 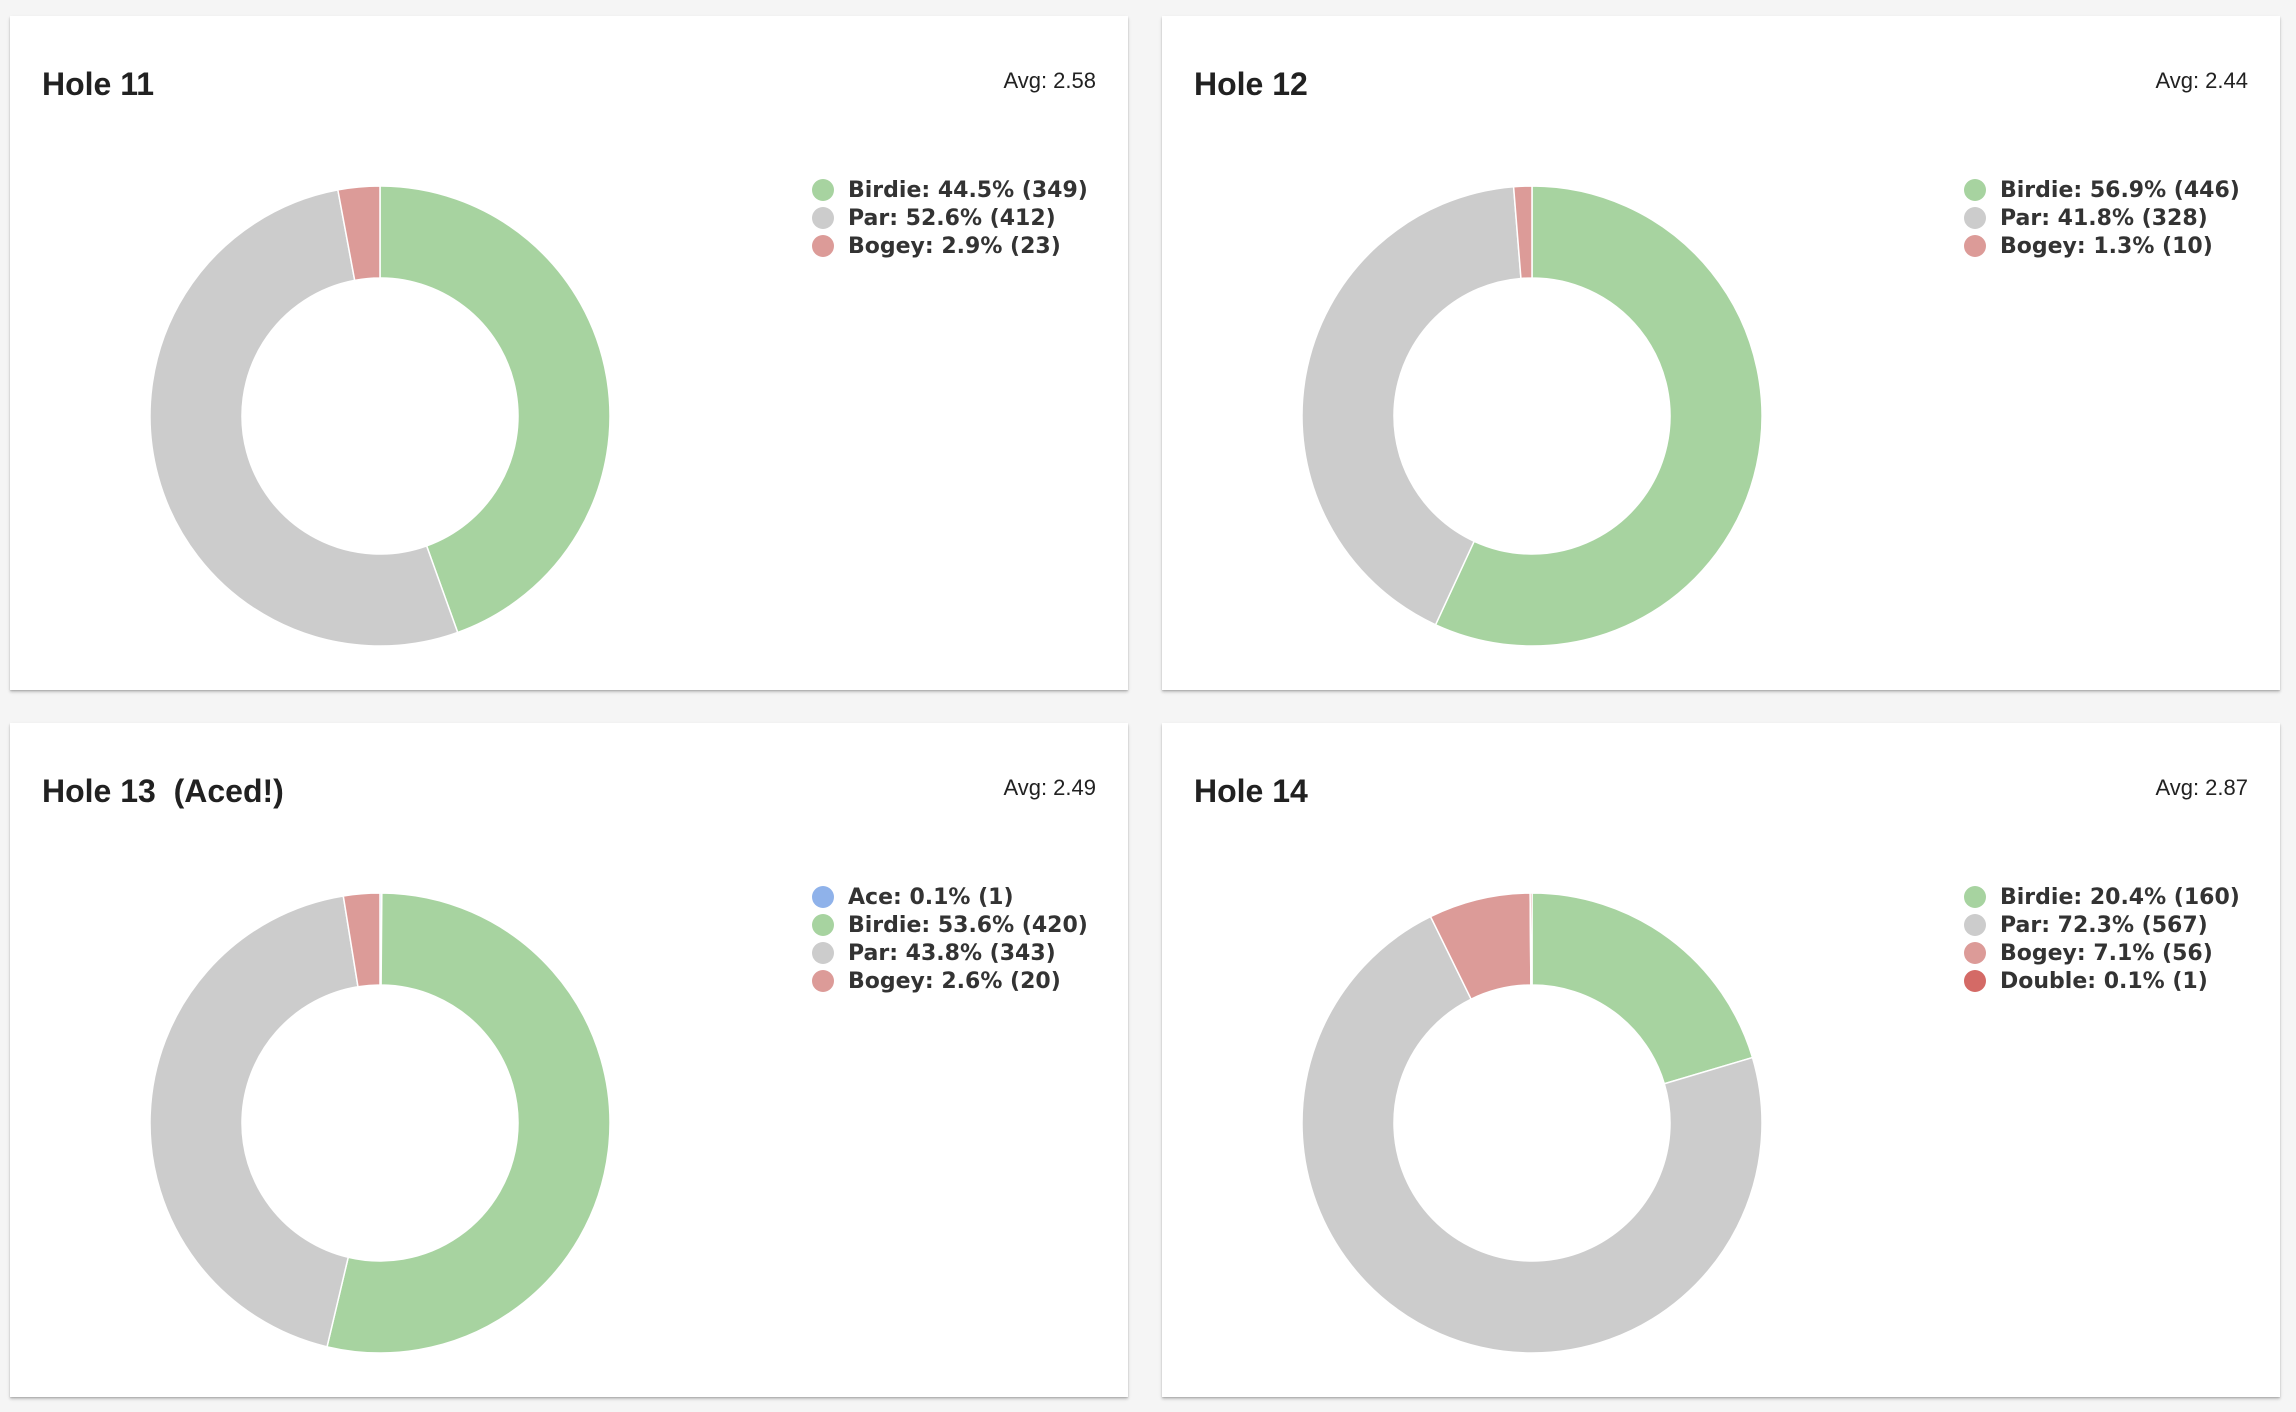 What do you see at coordinates (954, 246) in the screenshot?
I see `legend-label: Bogey: 2.9% (23)` at bounding box center [954, 246].